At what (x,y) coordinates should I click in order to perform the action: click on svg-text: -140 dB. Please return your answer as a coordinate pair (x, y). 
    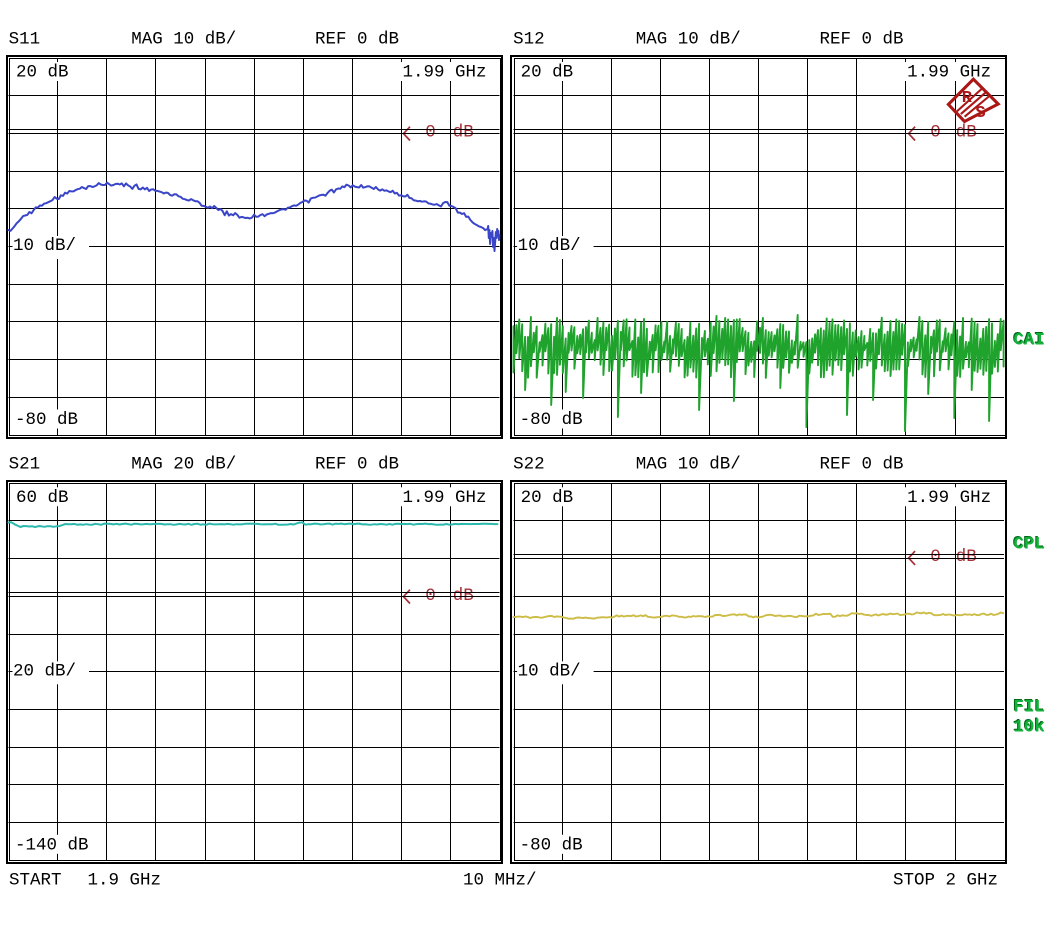
    Looking at the image, I should click on (52, 845).